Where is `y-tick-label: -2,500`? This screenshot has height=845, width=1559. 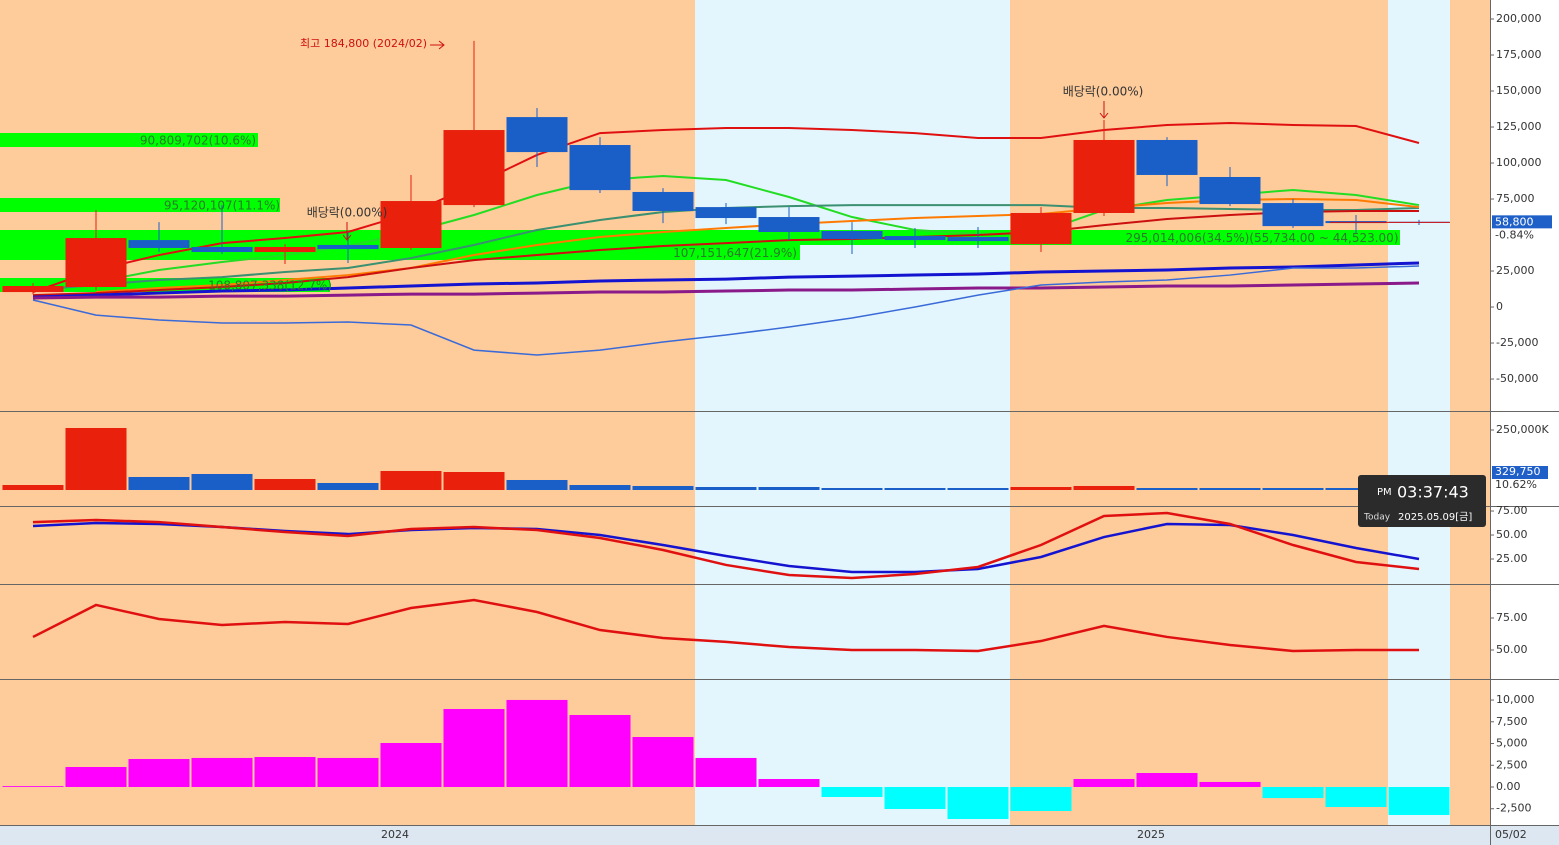
y-tick-label: -2,500 is located at coordinates (1513, 808).